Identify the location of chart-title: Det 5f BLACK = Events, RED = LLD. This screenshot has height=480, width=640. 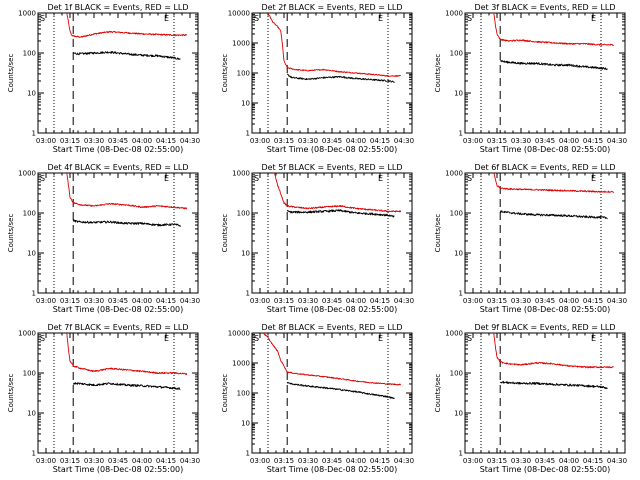
(331, 167).